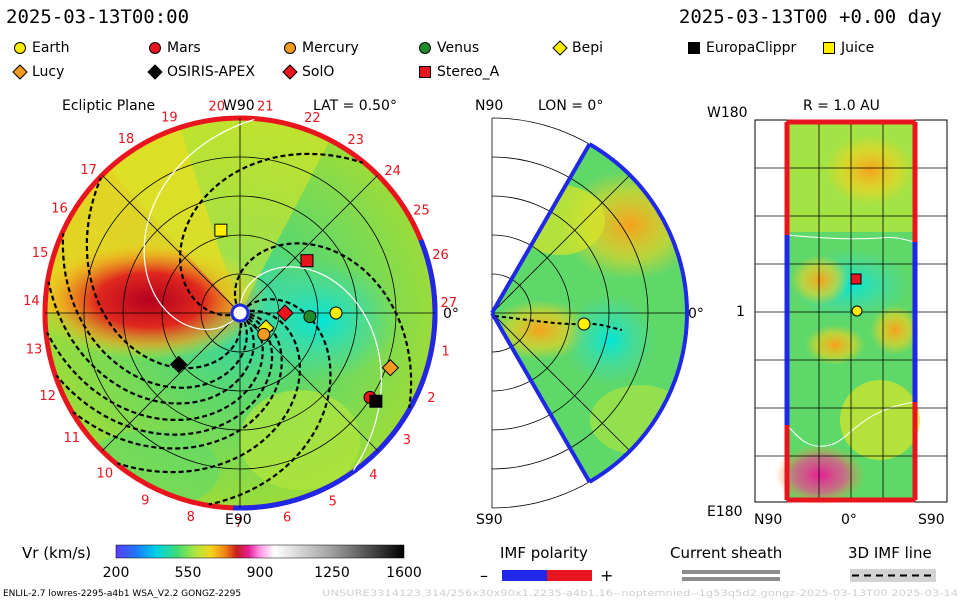 This screenshot has width=960, height=600. What do you see at coordinates (287, 518) in the screenshot?
I see `sector-label-6: 6` at bounding box center [287, 518].